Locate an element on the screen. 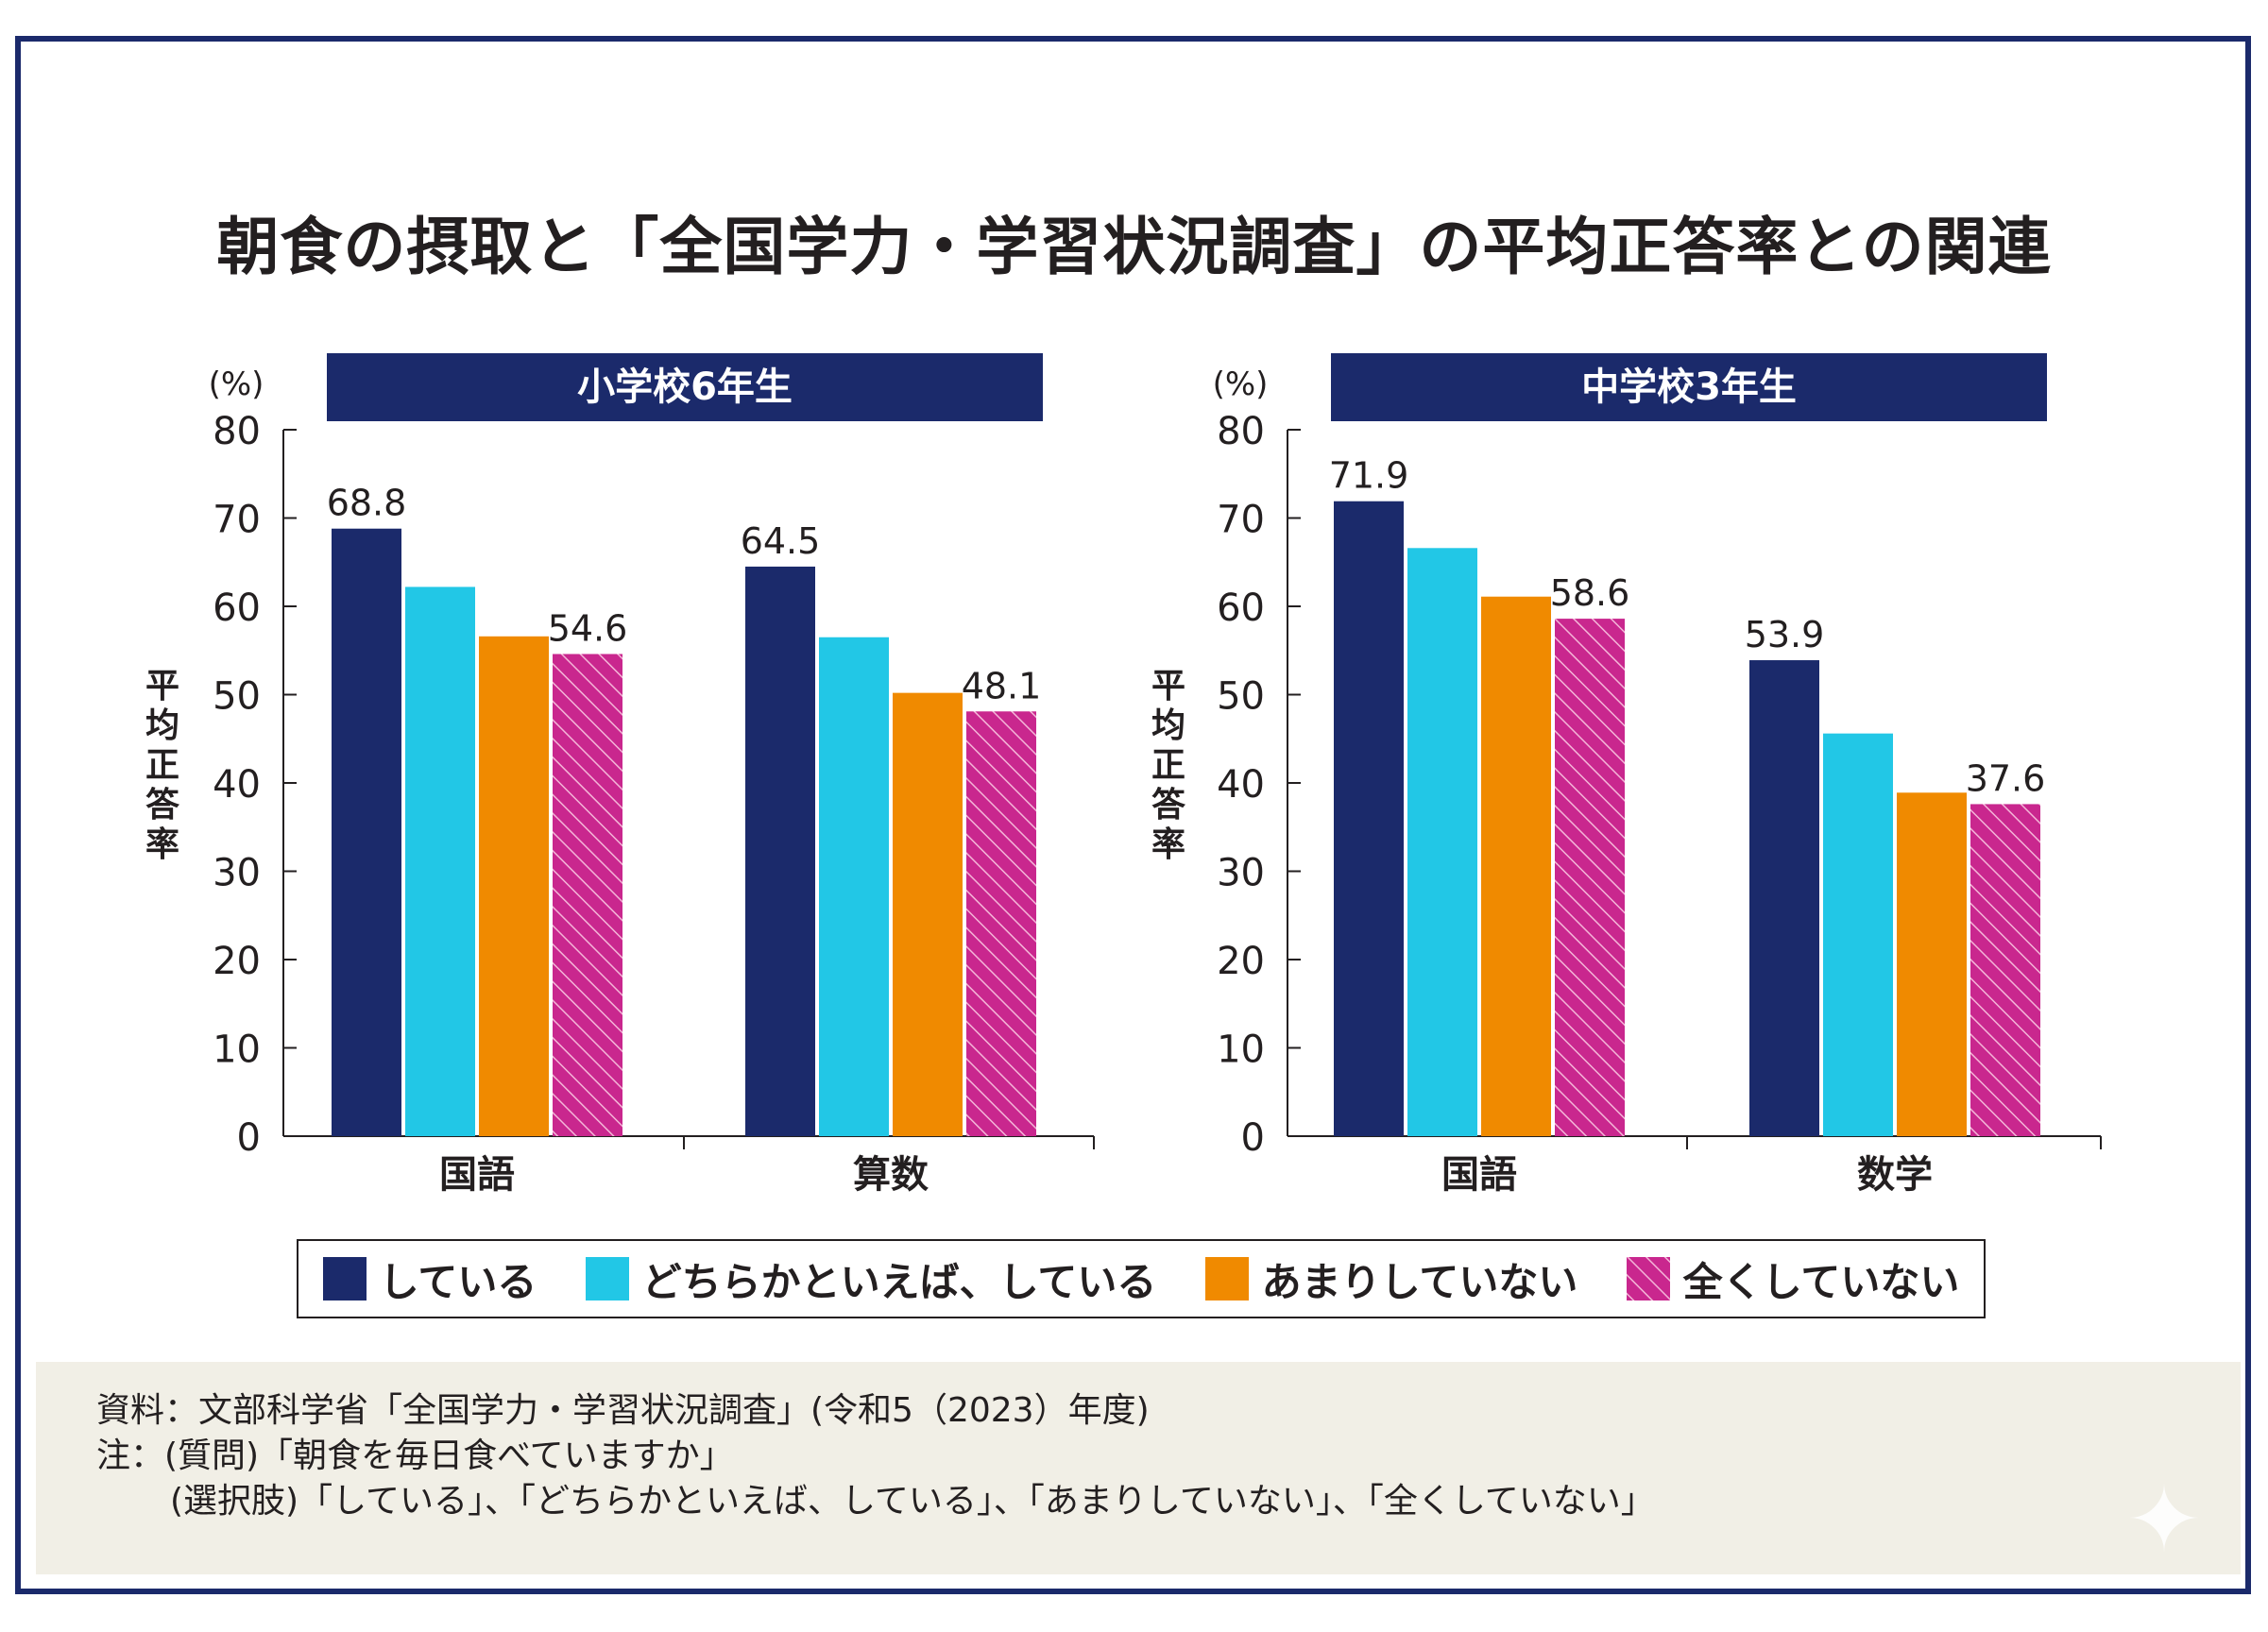 The height and width of the screenshot is (1632, 2268). data-label: 68.8 is located at coordinates (367, 503).